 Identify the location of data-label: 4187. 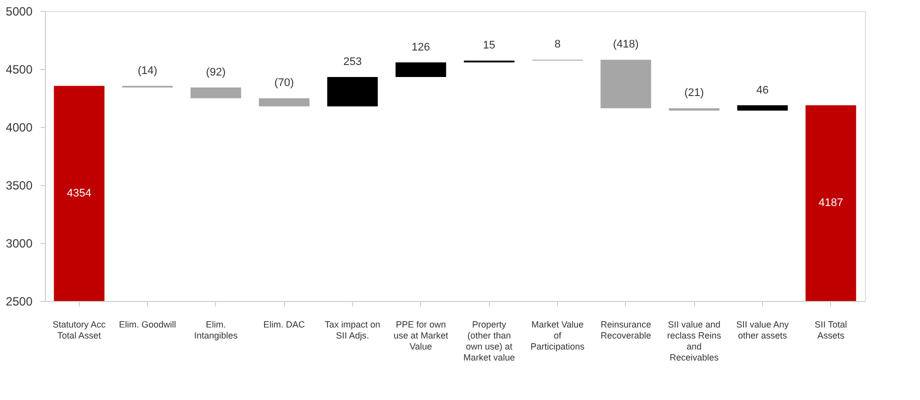
(831, 203).